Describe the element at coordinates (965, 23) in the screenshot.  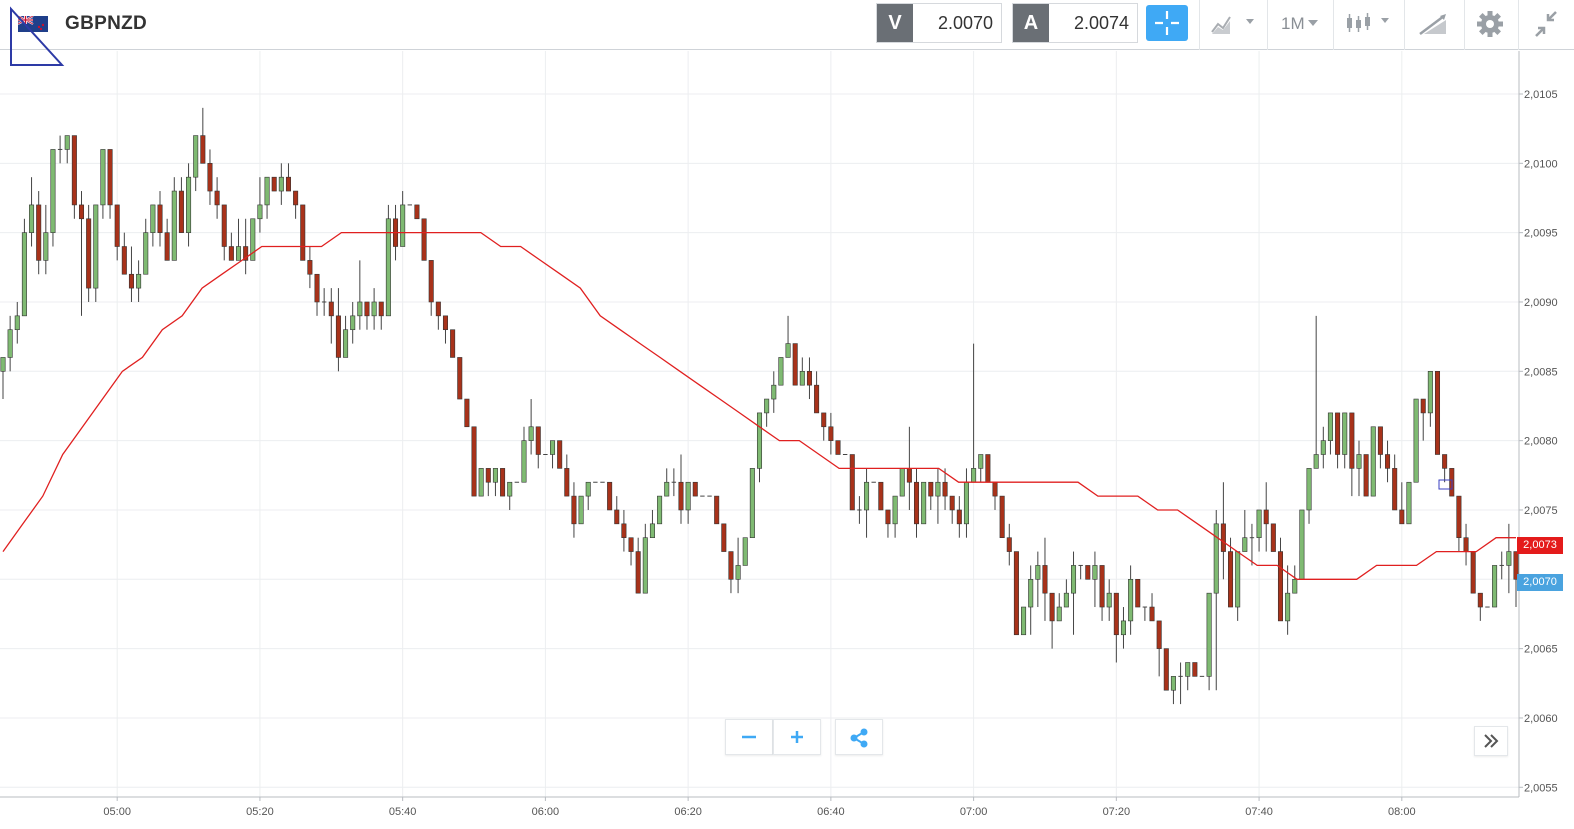
I see `sell-price-value: 2.0070` at that location.